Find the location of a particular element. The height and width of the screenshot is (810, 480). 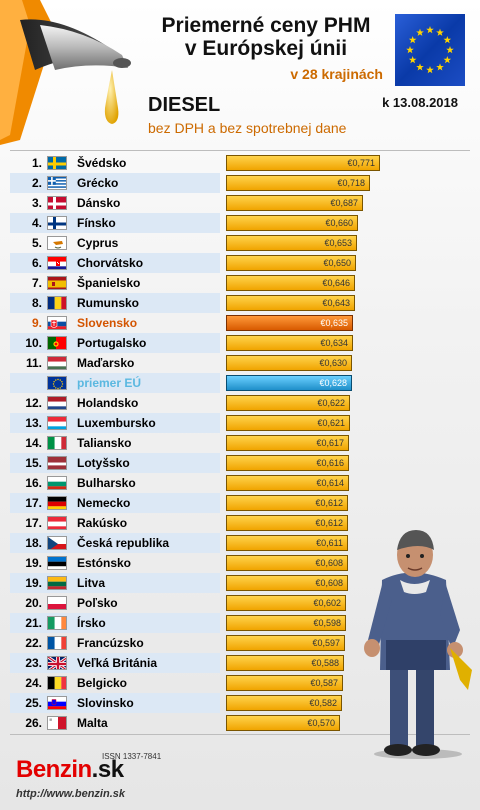

price-bar: €0,614 is located at coordinates (287, 483).